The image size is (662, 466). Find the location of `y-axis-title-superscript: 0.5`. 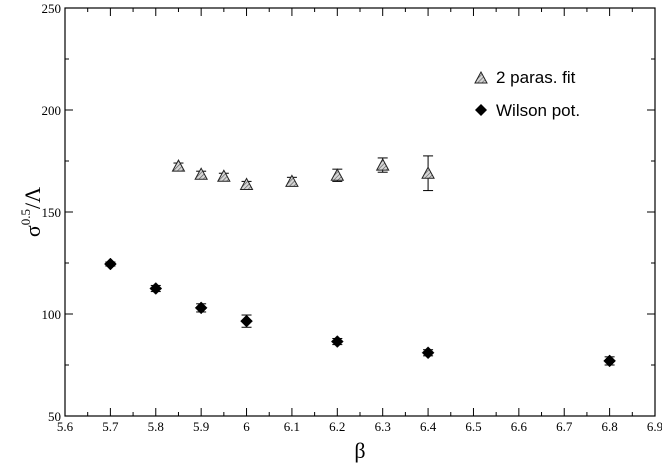

y-axis-title-superscript: 0.5 is located at coordinates (25, 217).